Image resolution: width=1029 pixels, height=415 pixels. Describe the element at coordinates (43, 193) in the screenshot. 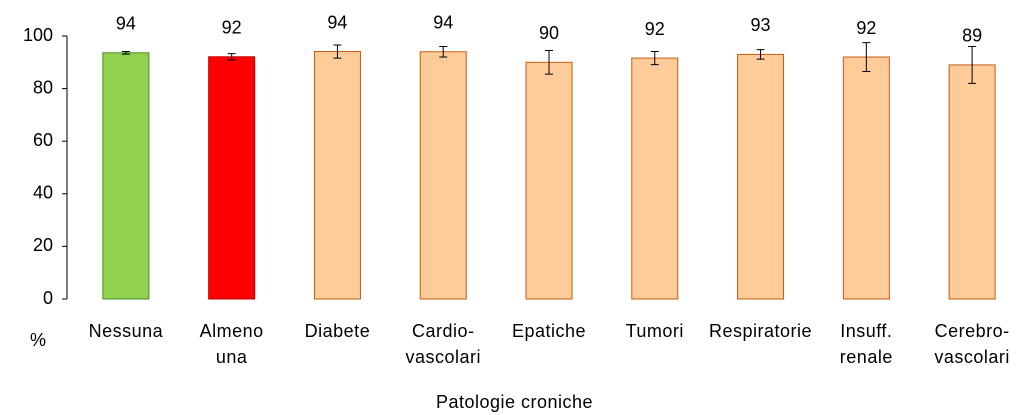

I see `y-tick-label: 40` at that location.